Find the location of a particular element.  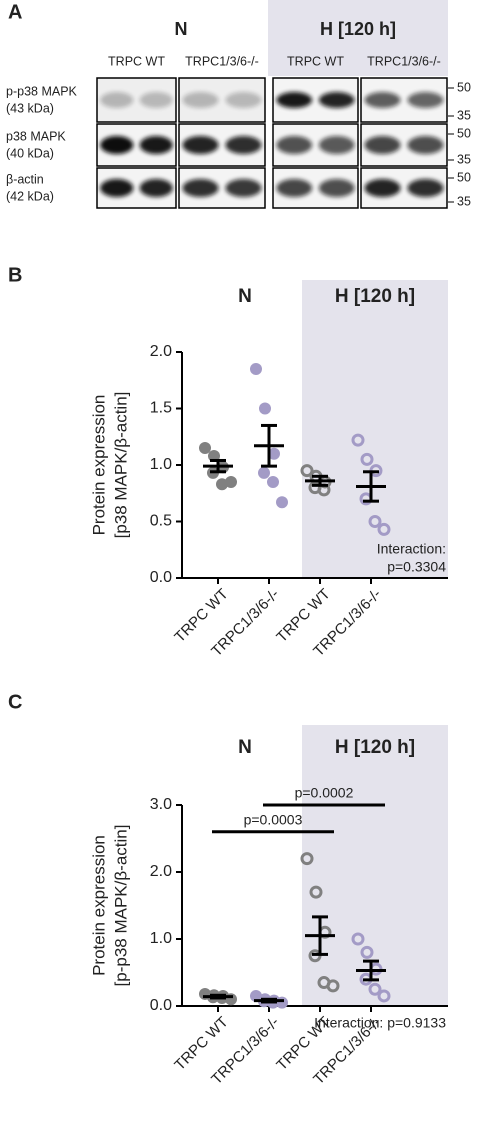

row-label: (42 kDa) is located at coordinates (30, 196).